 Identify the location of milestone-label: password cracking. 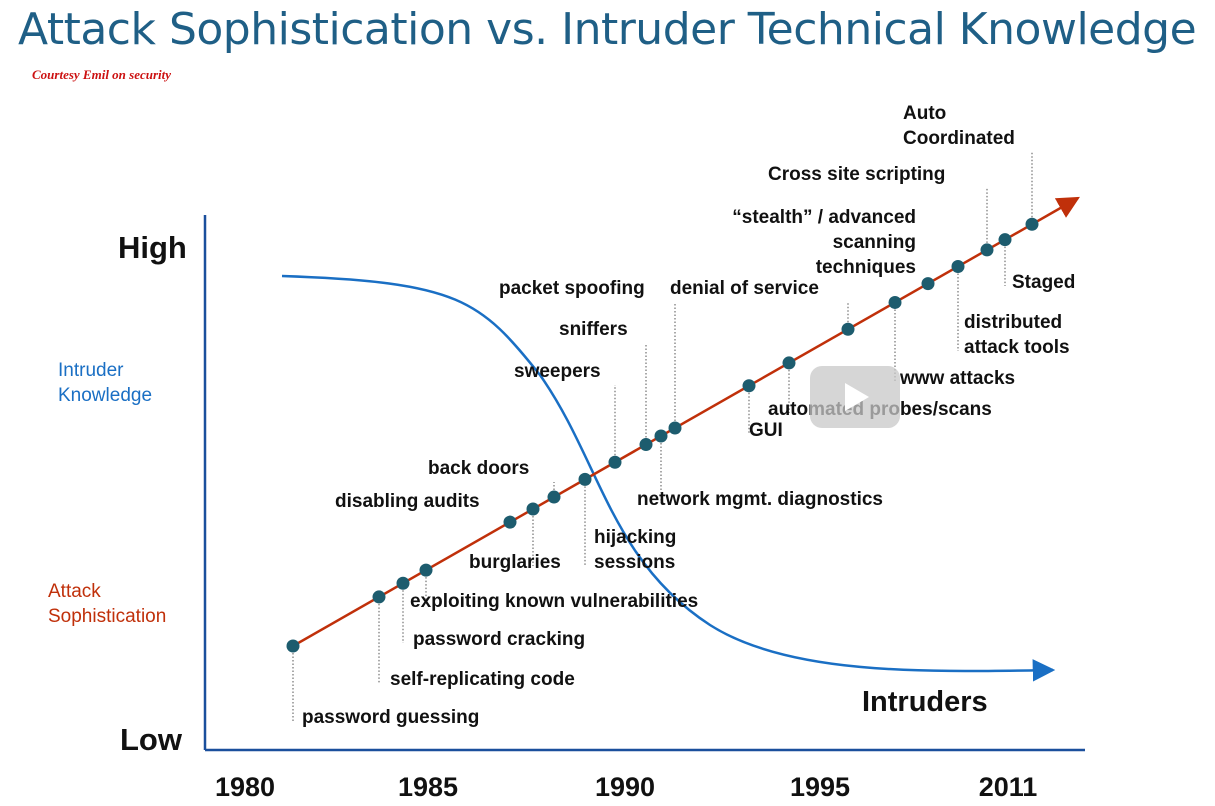
(499, 639).